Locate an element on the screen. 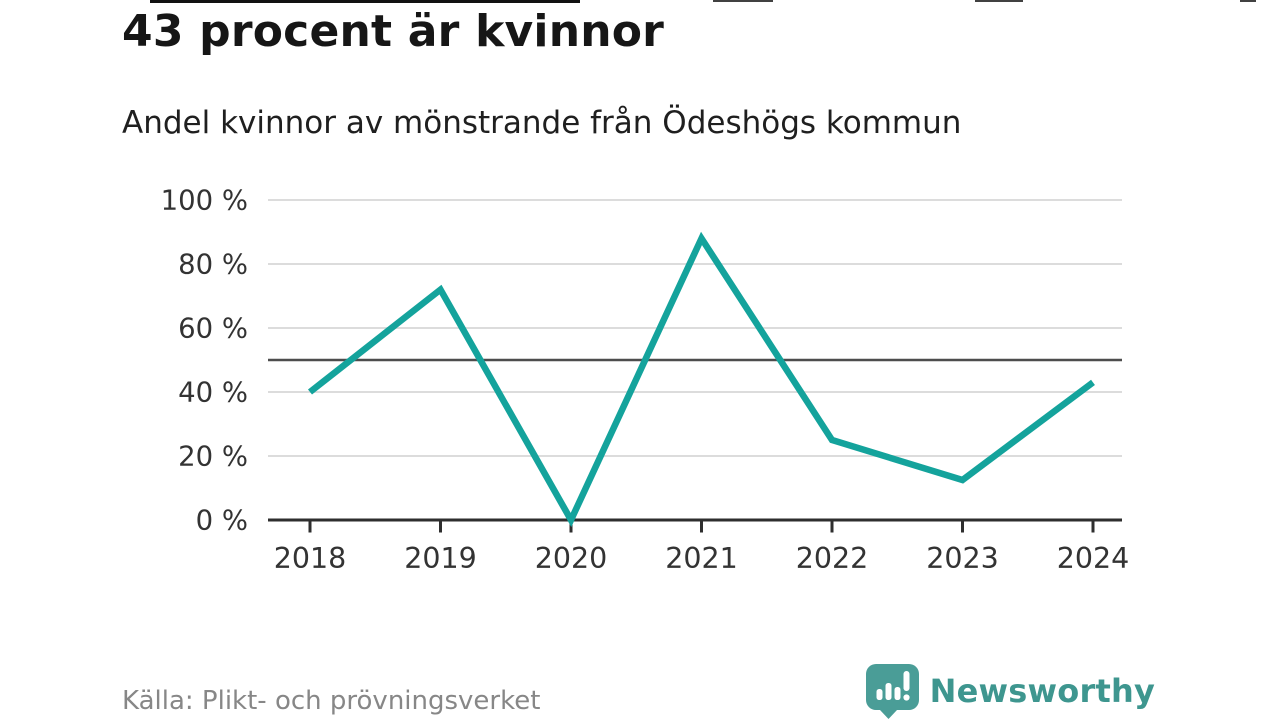 This screenshot has height=720, width=1280. newsworthy-logo-icon is located at coordinates (892, 691).